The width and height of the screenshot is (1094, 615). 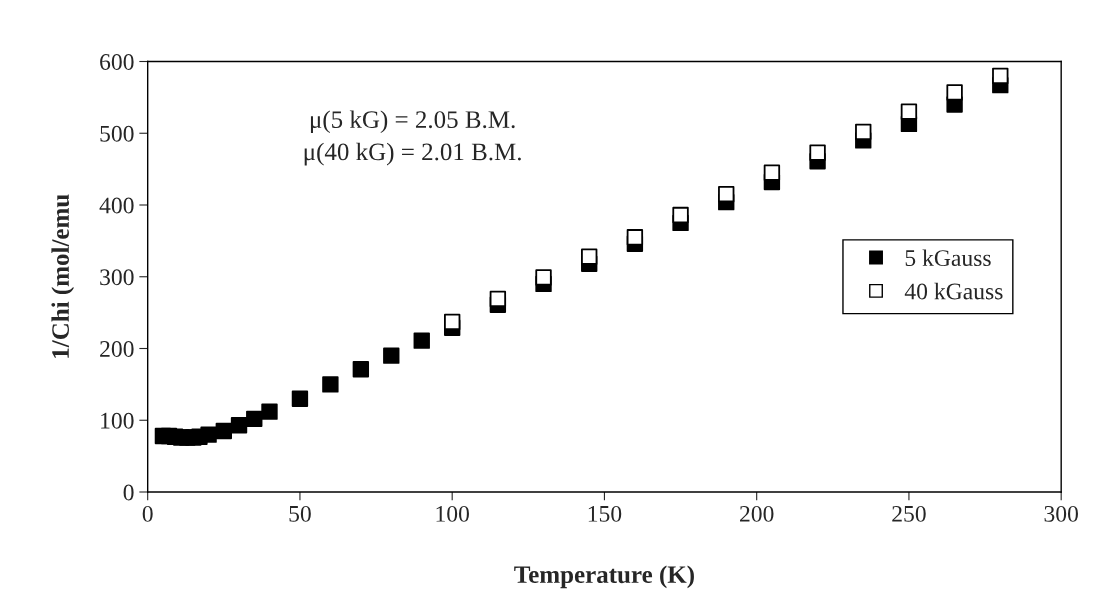 What do you see at coordinates (117, 348) in the screenshot?
I see `y-tick-label: 200` at bounding box center [117, 348].